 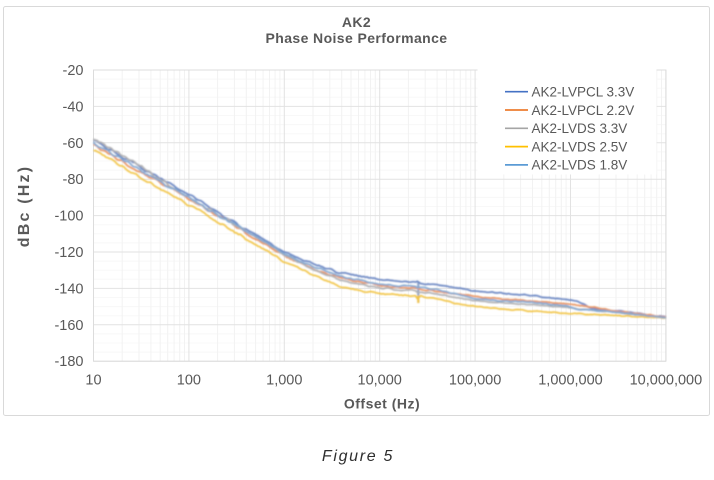 What do you see at coordinates (73, 71) in the screenshot?
I see `svg-text: -20` at bounding box center [73, 71].